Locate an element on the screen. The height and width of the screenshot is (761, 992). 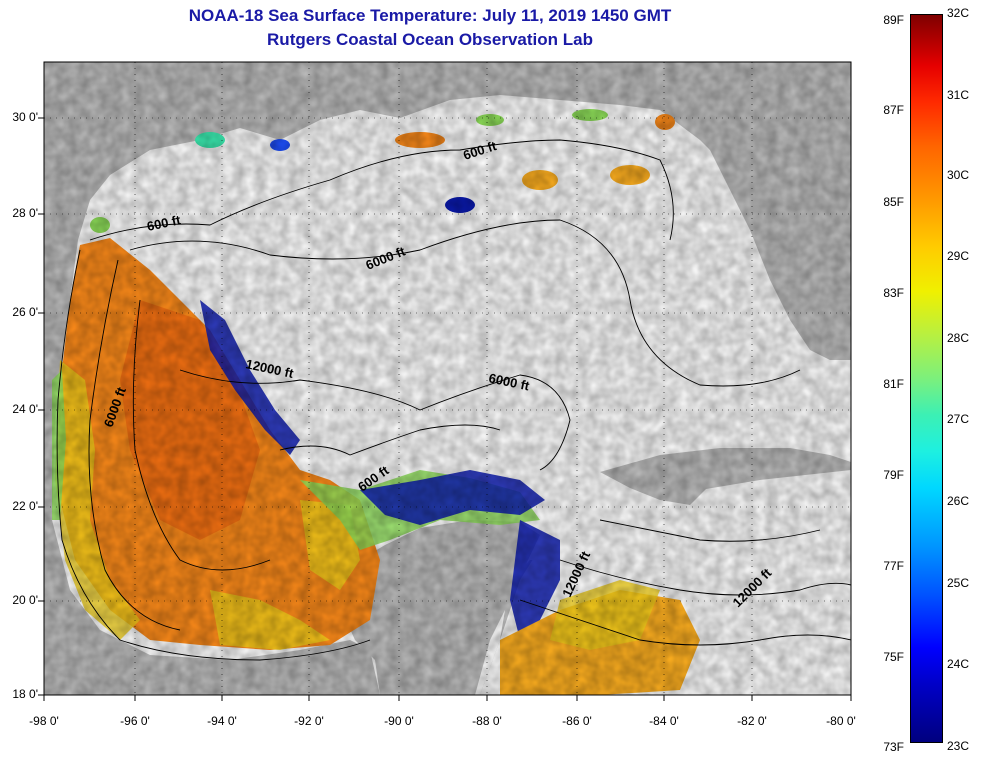
lon-label-90: -90 0' is located at coordinates (399, 721).